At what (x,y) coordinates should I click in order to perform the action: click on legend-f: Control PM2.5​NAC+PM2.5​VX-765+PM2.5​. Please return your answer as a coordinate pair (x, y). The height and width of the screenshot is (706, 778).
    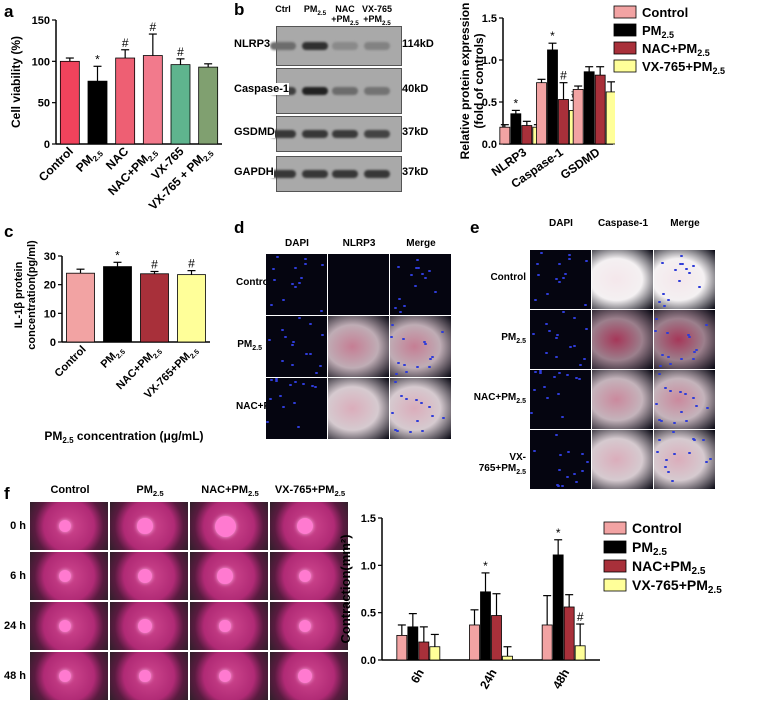
    Looking at the image, I should click on (662, 558).